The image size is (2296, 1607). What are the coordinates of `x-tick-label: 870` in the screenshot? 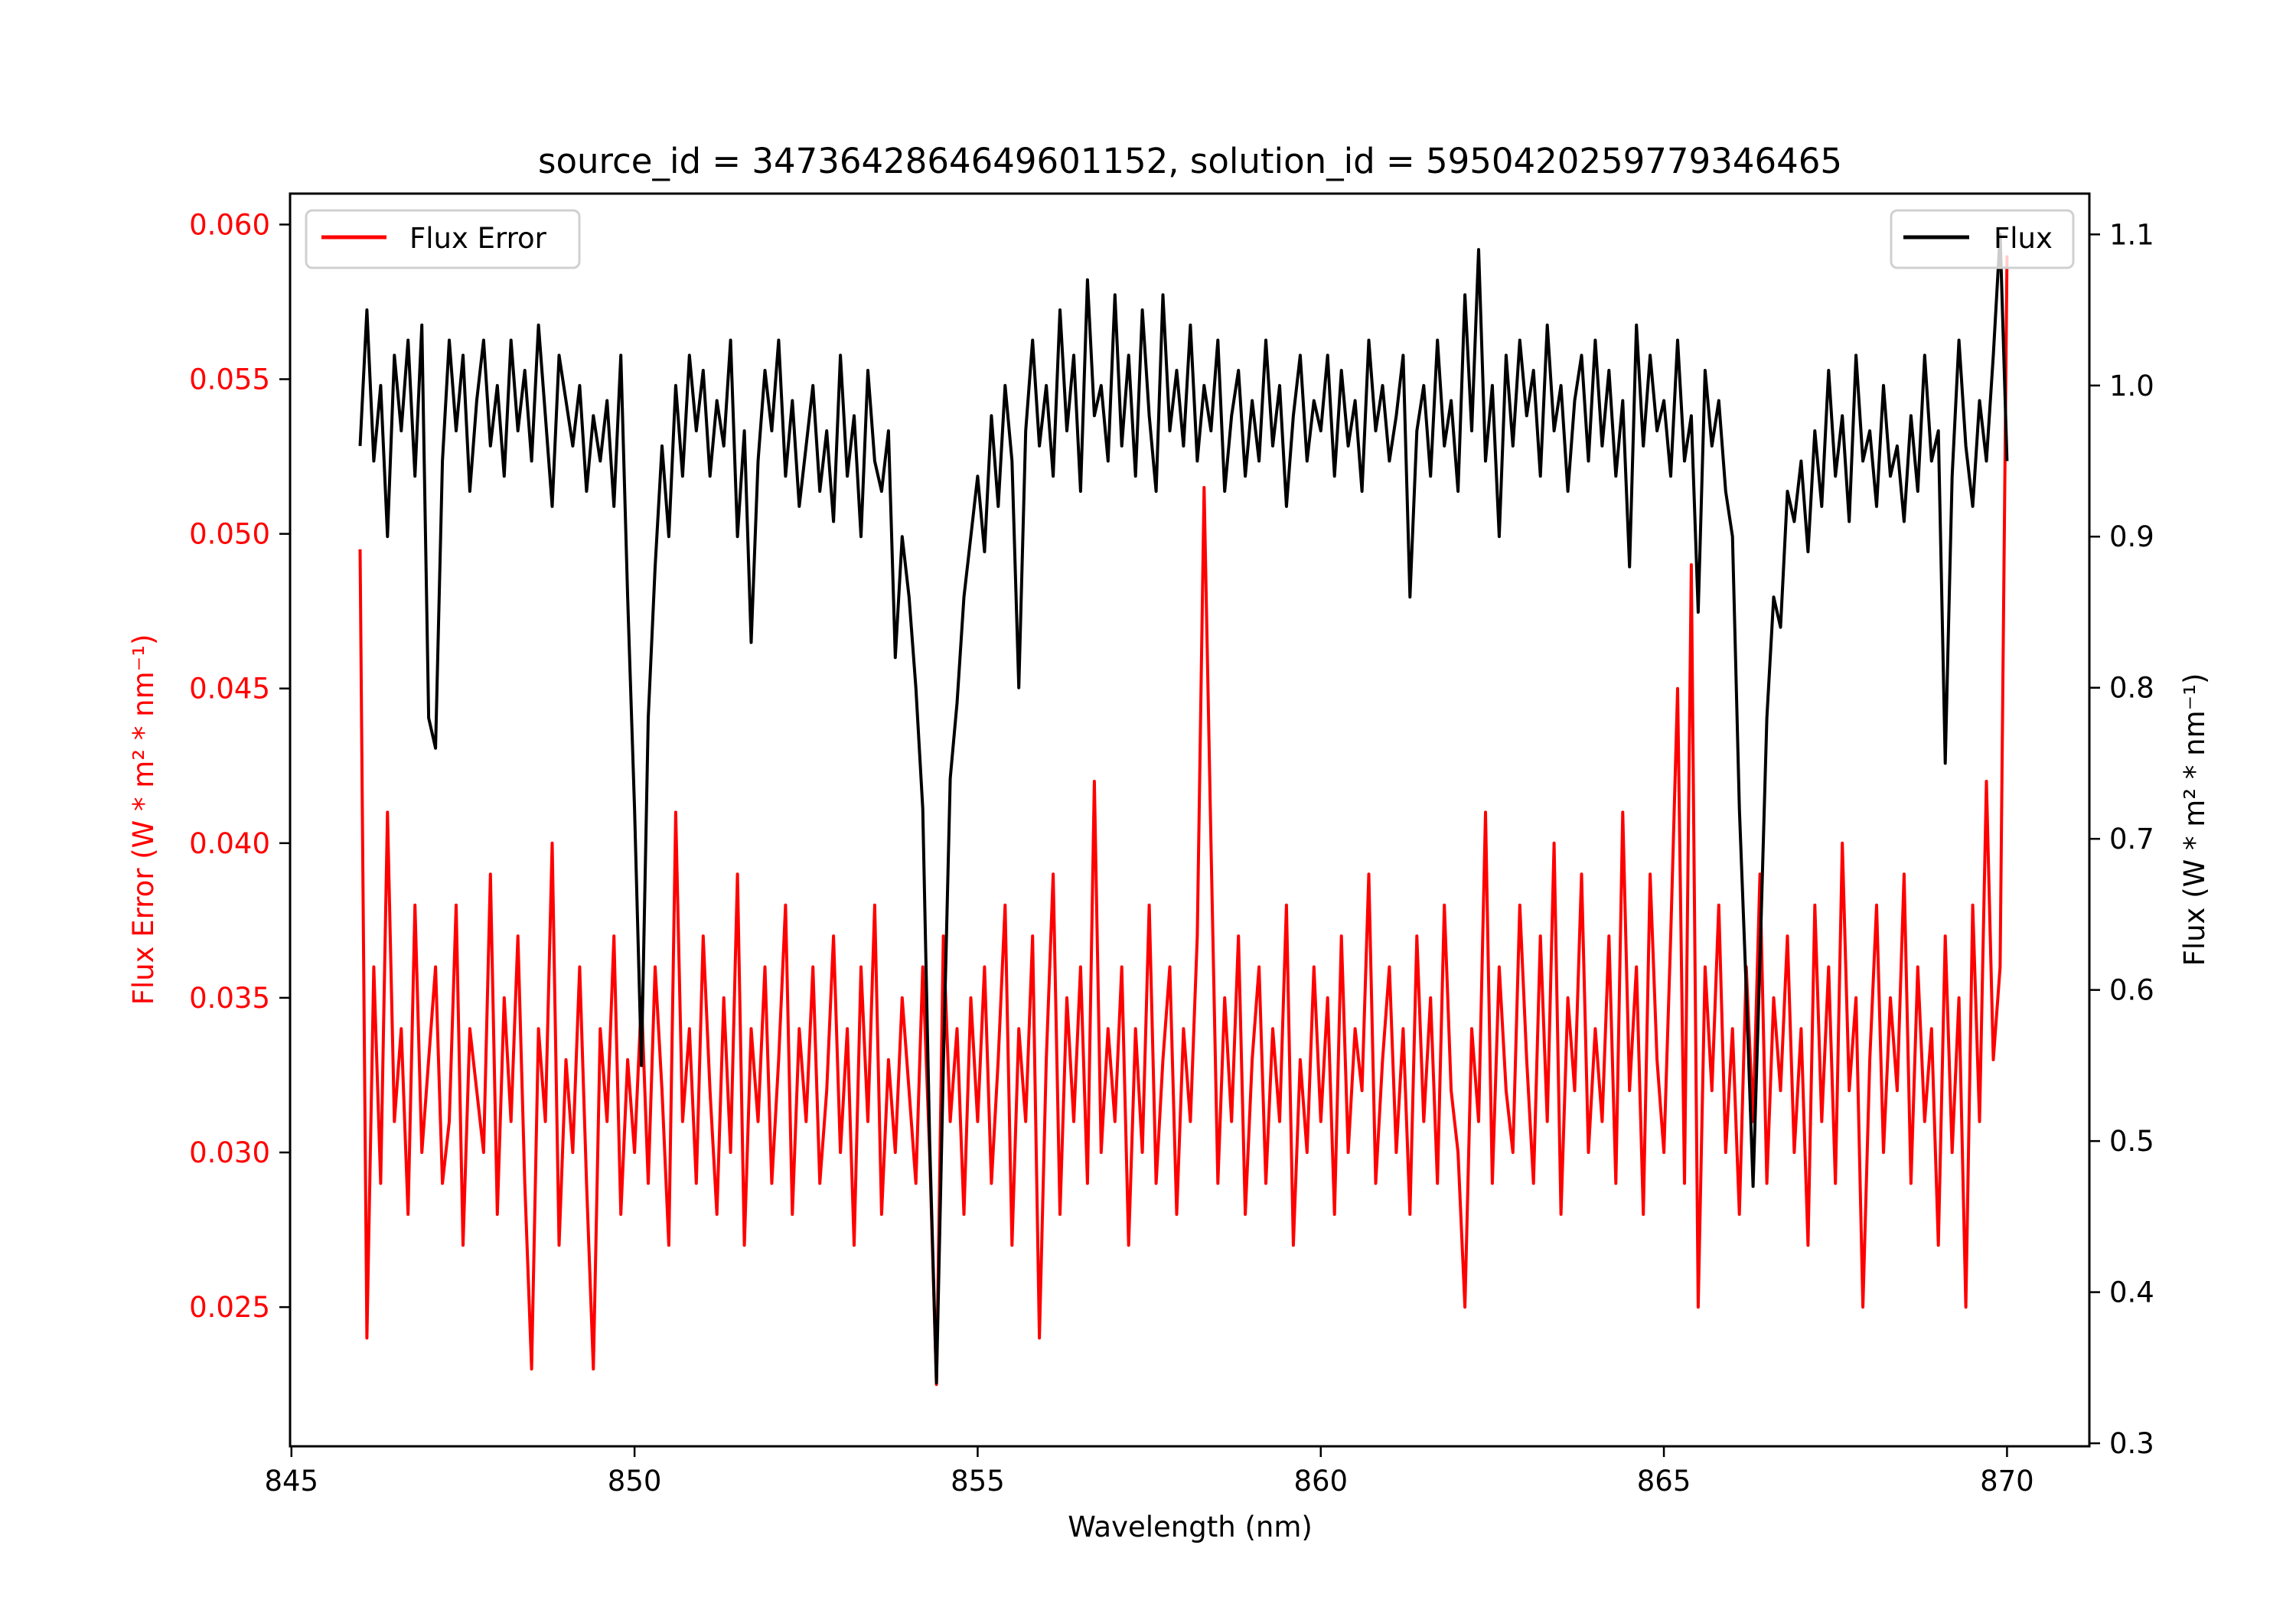 It's located at (2007, 1482).